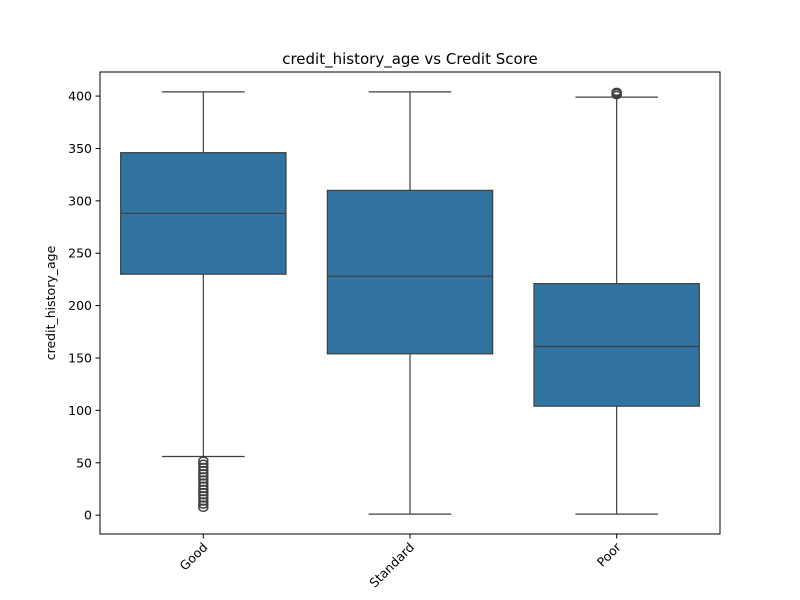 The image size is (800, 600). Describe the element at coordinates (80, 305) in the screenshot. I see `y-tick-label: 200` at that location.